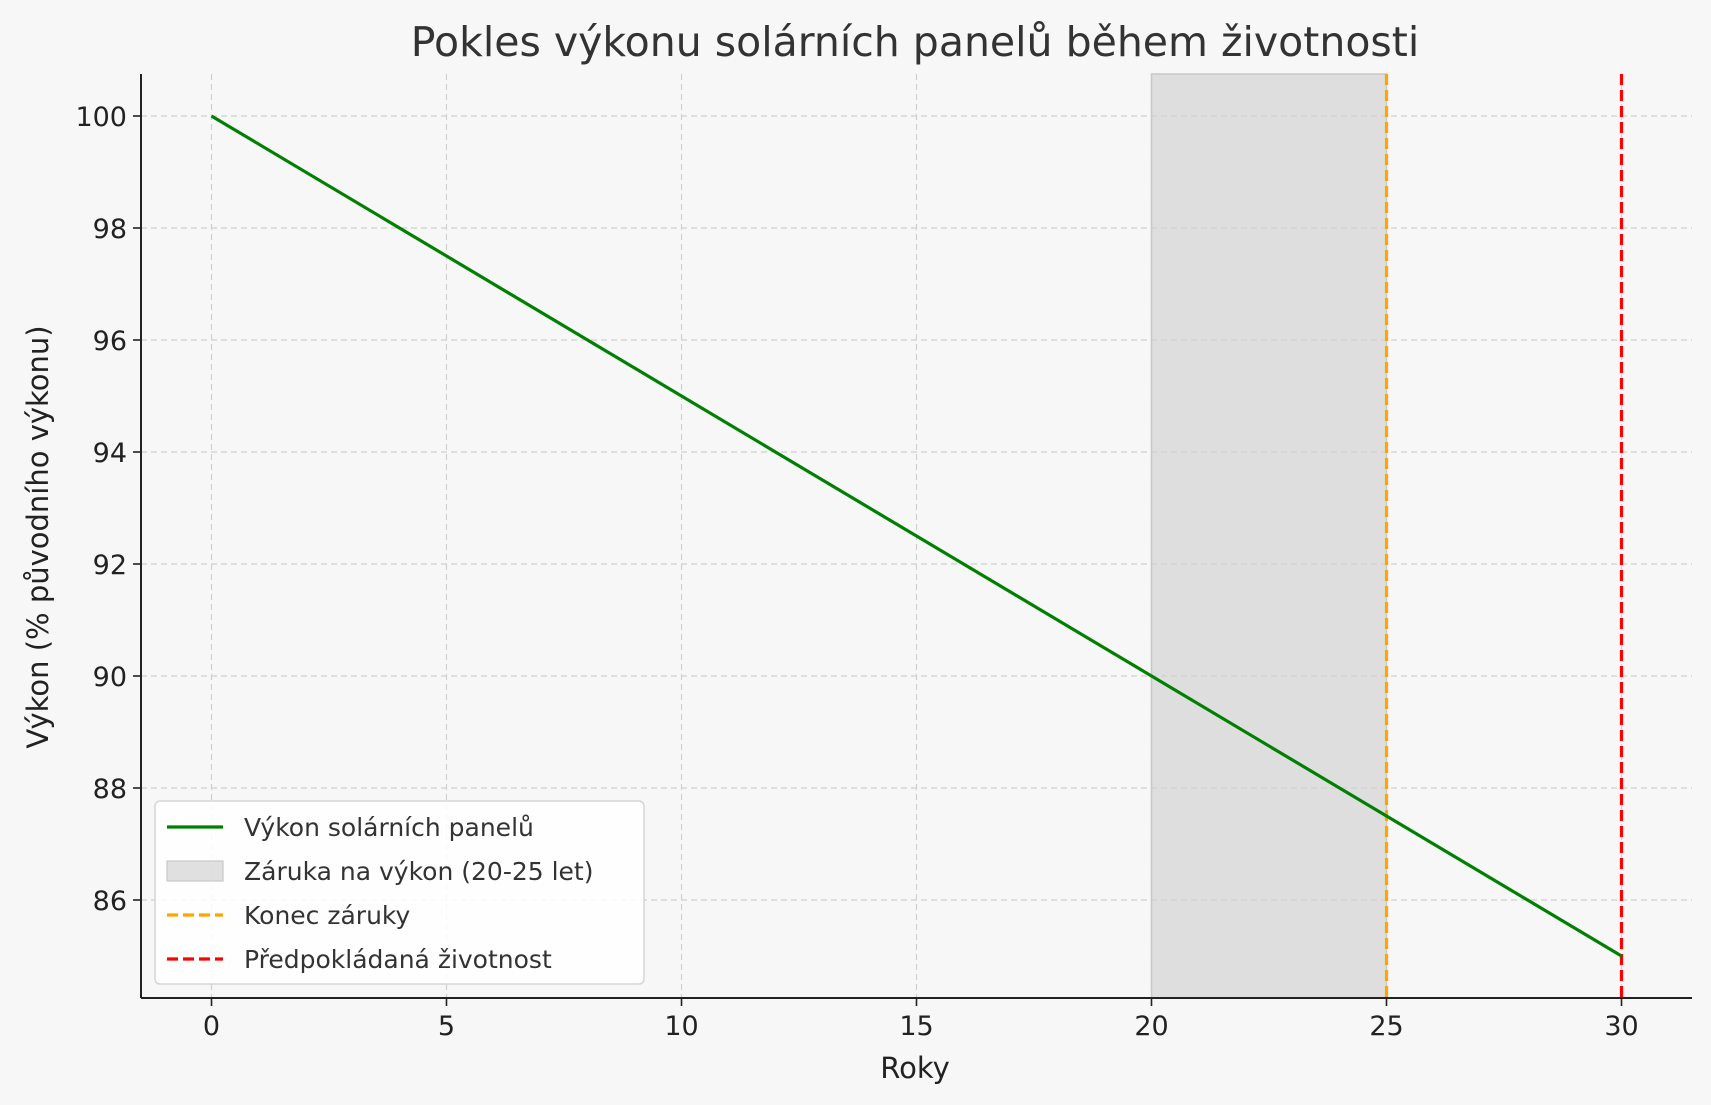  I want to click on warranty-span, so click(1269, 536).